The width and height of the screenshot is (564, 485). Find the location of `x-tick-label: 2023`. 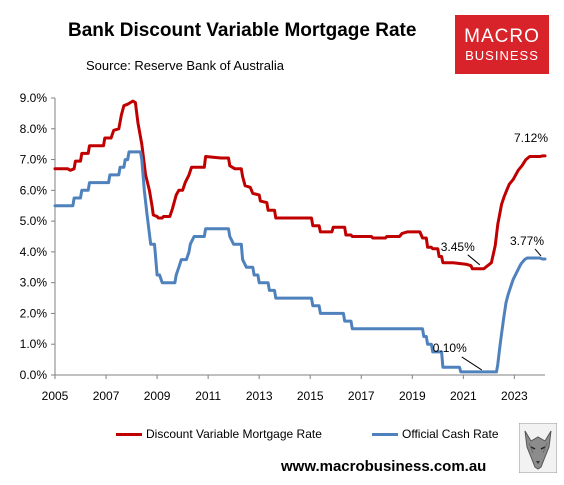

x-tick-label: 2023 is located at coordinates (514, 396).